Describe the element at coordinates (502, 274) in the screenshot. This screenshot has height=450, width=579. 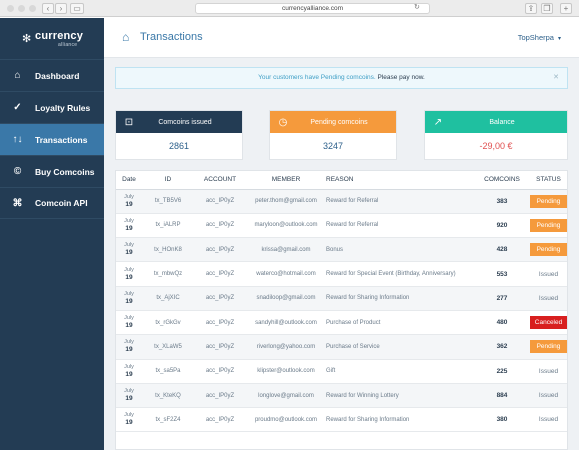
I see `cell-comcoins: 553` at that location.